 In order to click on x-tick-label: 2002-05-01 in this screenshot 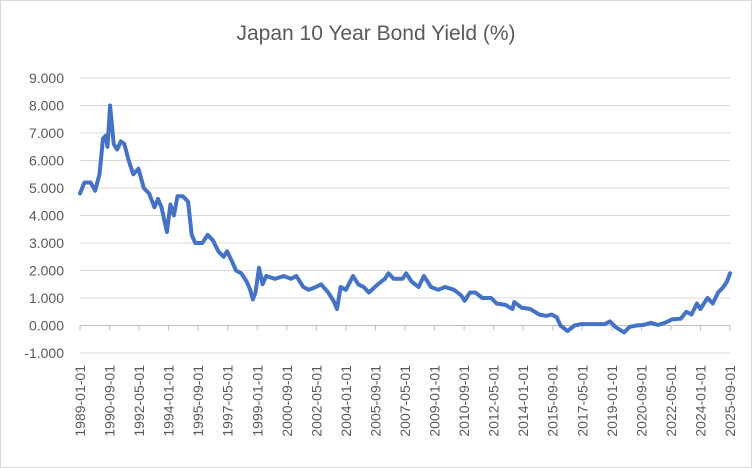, I will do `click(316, 401)`.